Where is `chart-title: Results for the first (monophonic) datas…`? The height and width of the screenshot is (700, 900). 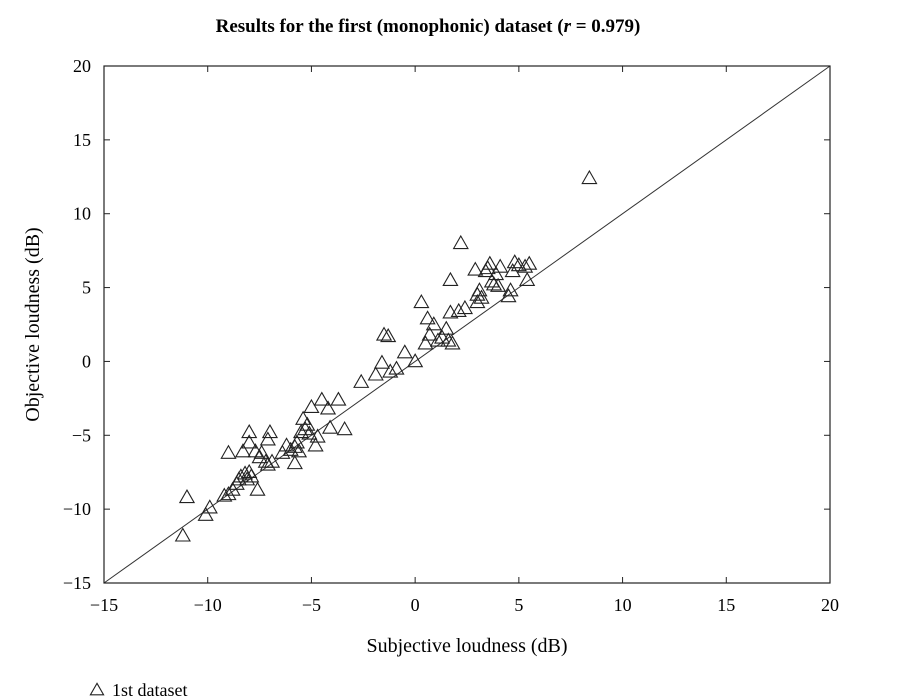
chart-title: Results for the first (monophonic) datas… is located at coordinates (428, 26).